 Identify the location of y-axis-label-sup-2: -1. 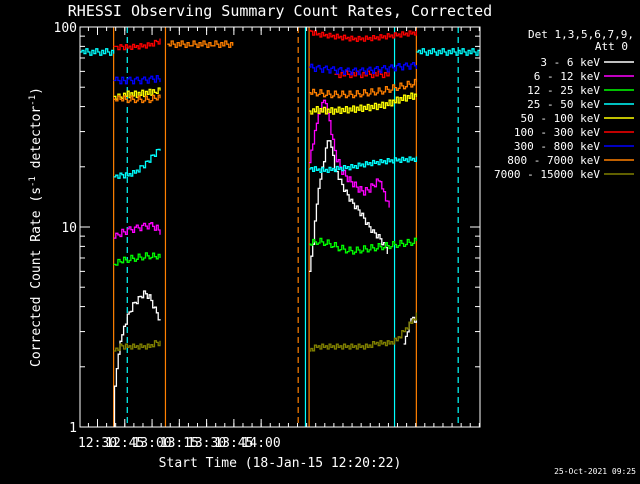
(33, 100).